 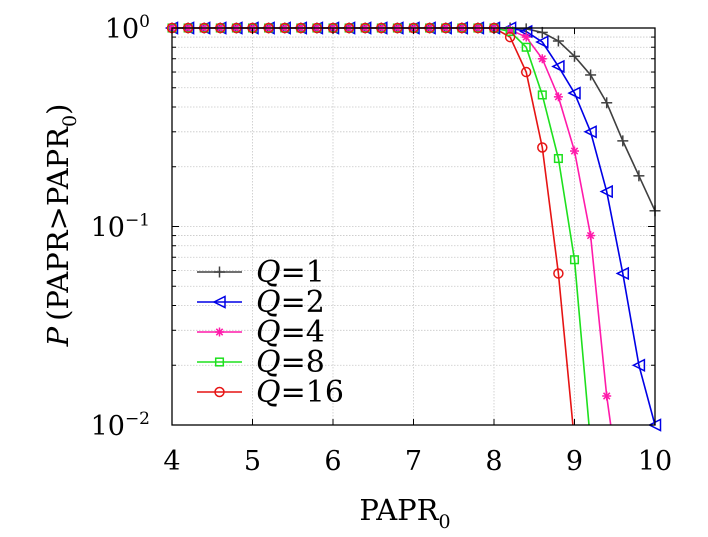 I want to click on legend-entry: Q=16, so click(x=270, y=392).